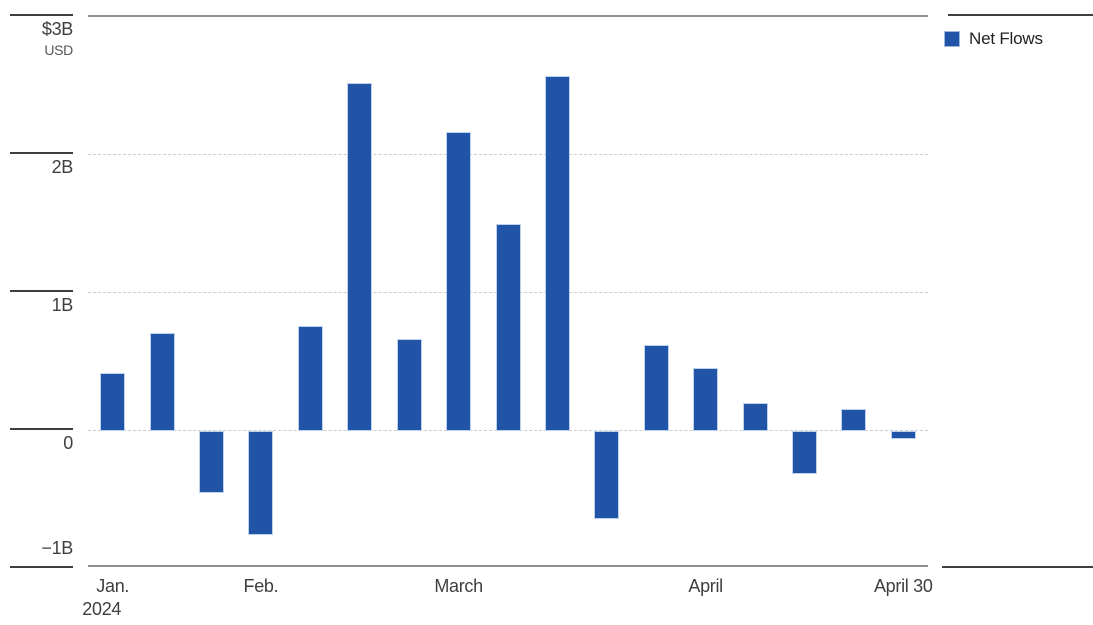 This screenshot has width=1093, height=625. Describe the element at coordinates (62, 167) in the screenshot. I see `y-tick-label: 2B` at that location.